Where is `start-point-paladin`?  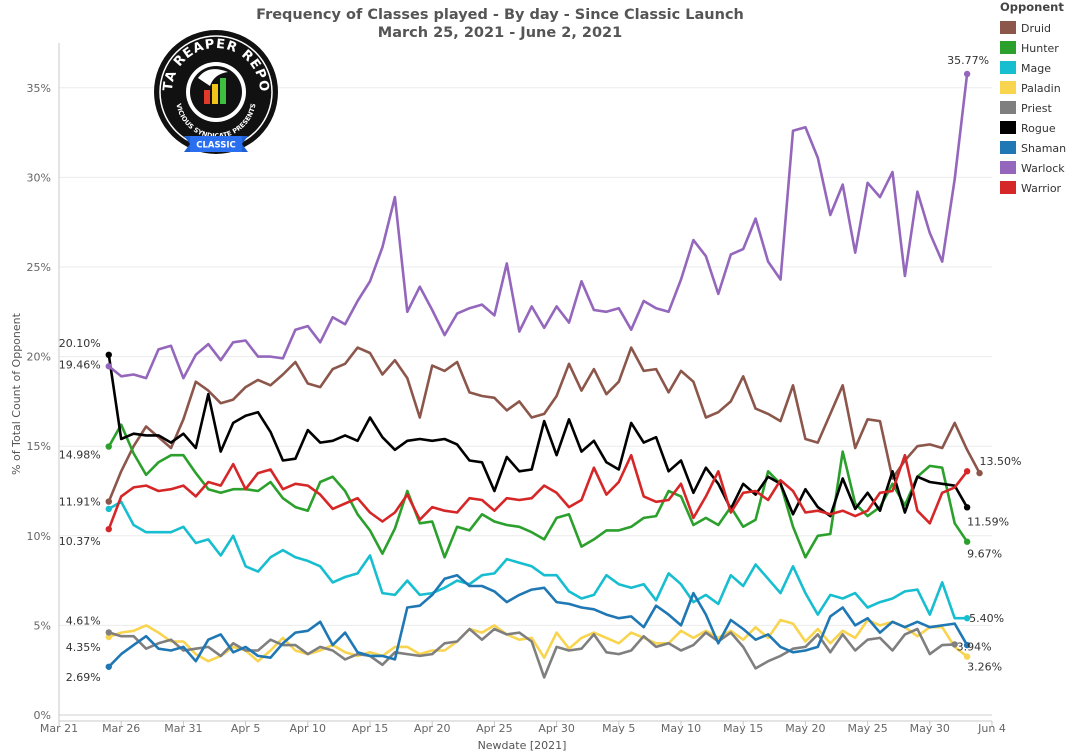
start-point-paladin is located at coordinates (108, 637).